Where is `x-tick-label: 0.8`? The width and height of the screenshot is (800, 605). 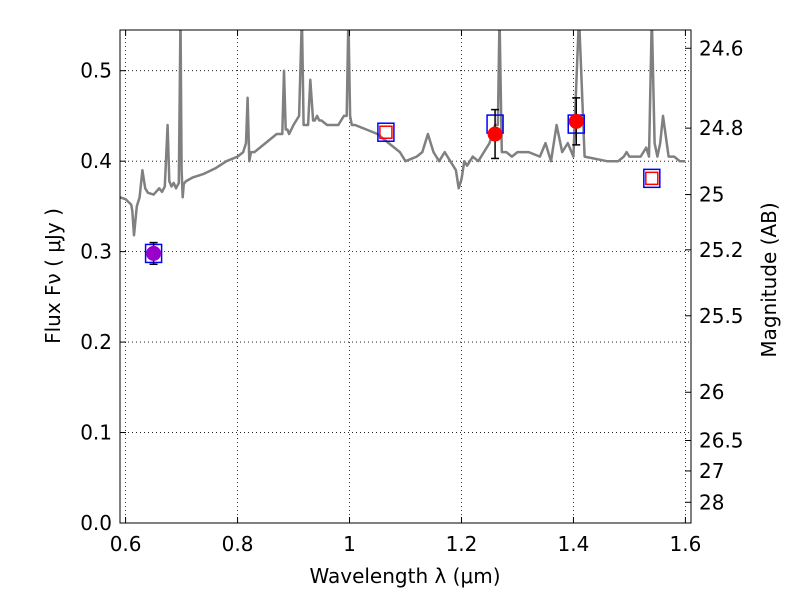
x-tick-label: 0.8 is located at coordinates (238, 544).